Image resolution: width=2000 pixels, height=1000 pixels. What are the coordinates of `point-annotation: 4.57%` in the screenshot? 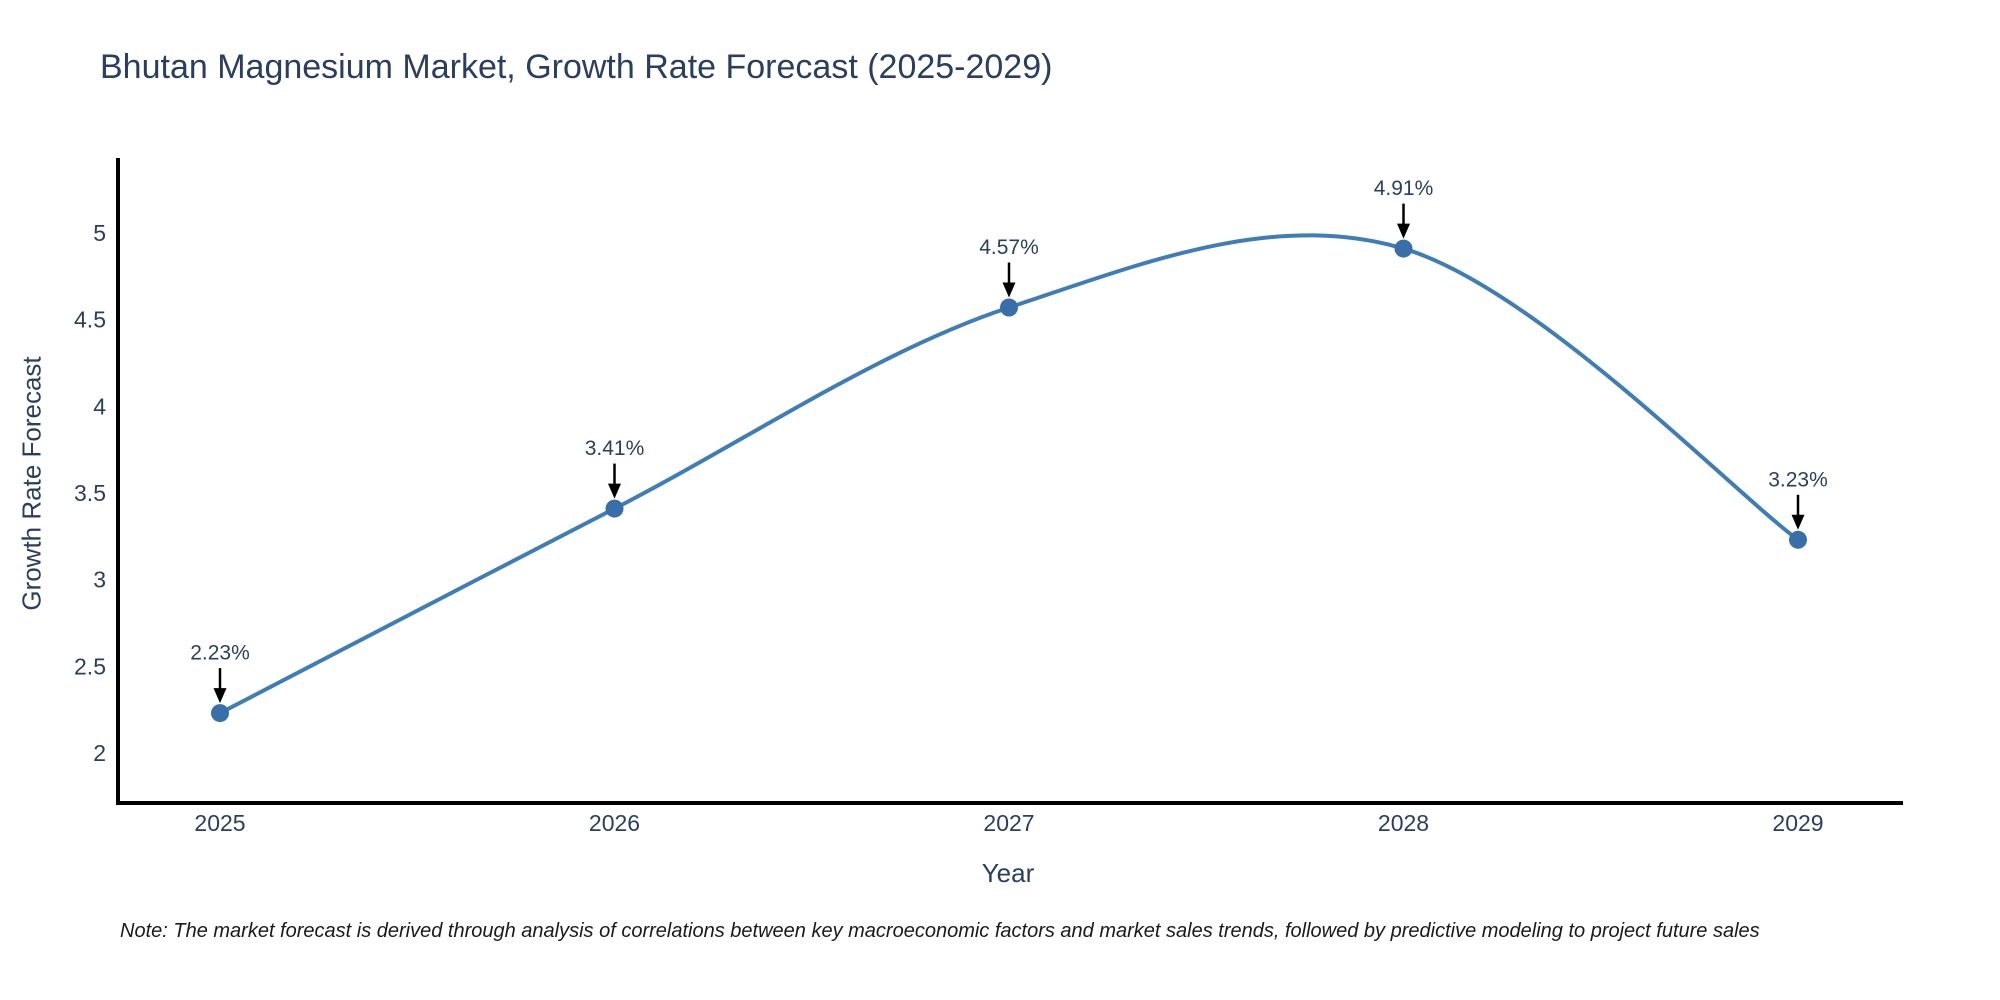 It's located at (1009, 267).